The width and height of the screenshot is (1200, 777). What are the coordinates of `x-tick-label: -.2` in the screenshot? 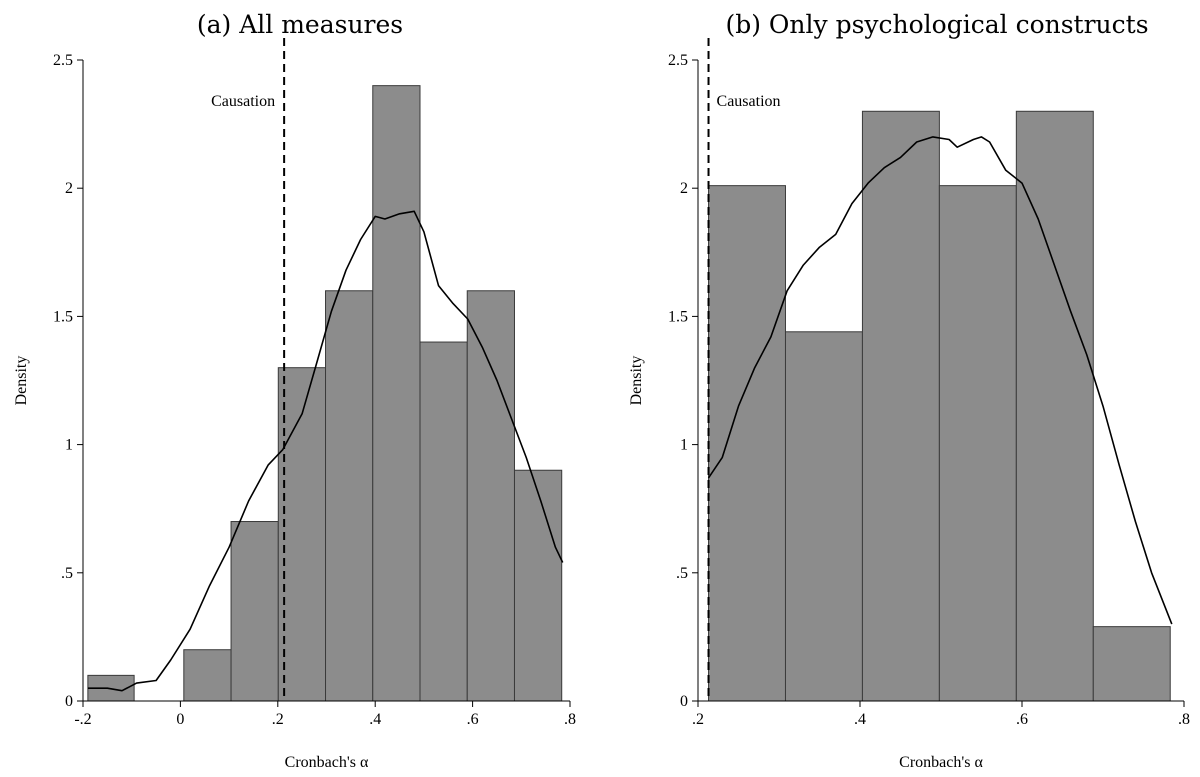 It's located at (82, 719).